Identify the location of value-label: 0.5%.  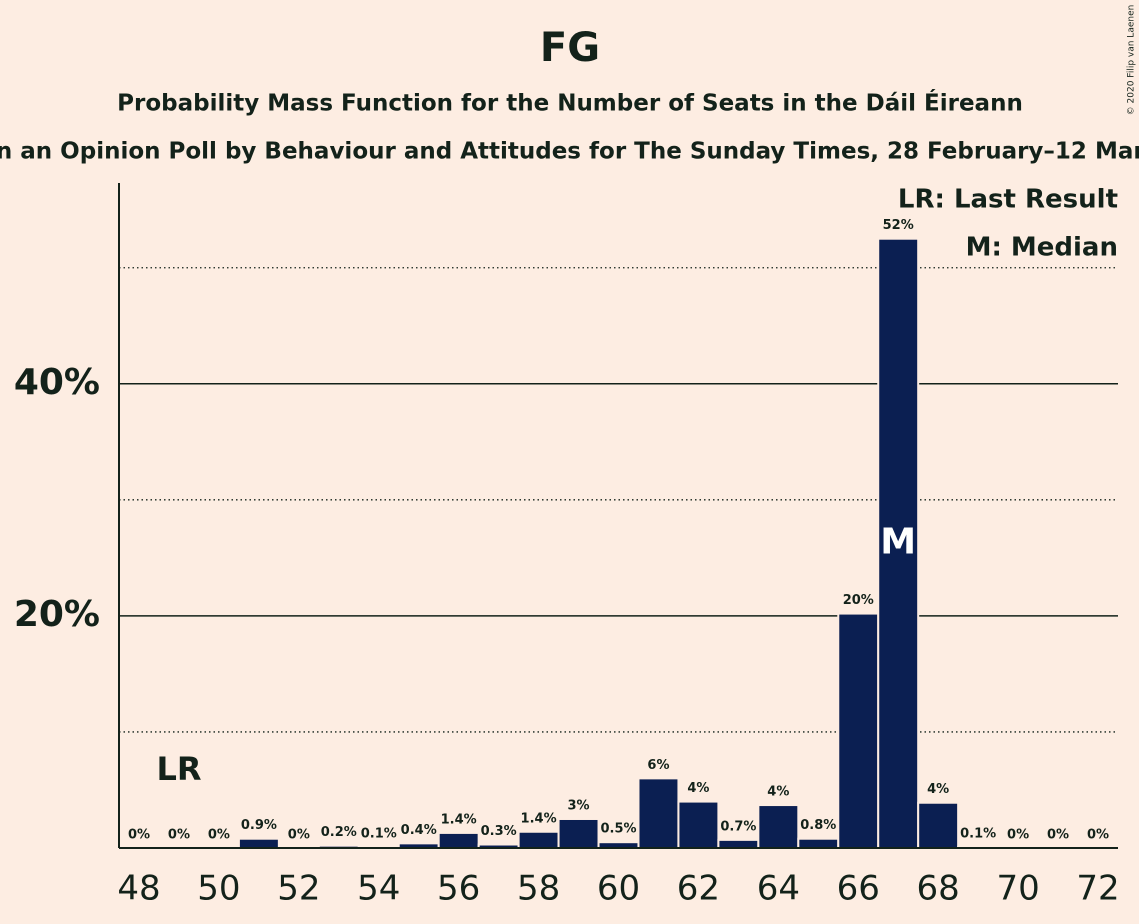
(618, 829).